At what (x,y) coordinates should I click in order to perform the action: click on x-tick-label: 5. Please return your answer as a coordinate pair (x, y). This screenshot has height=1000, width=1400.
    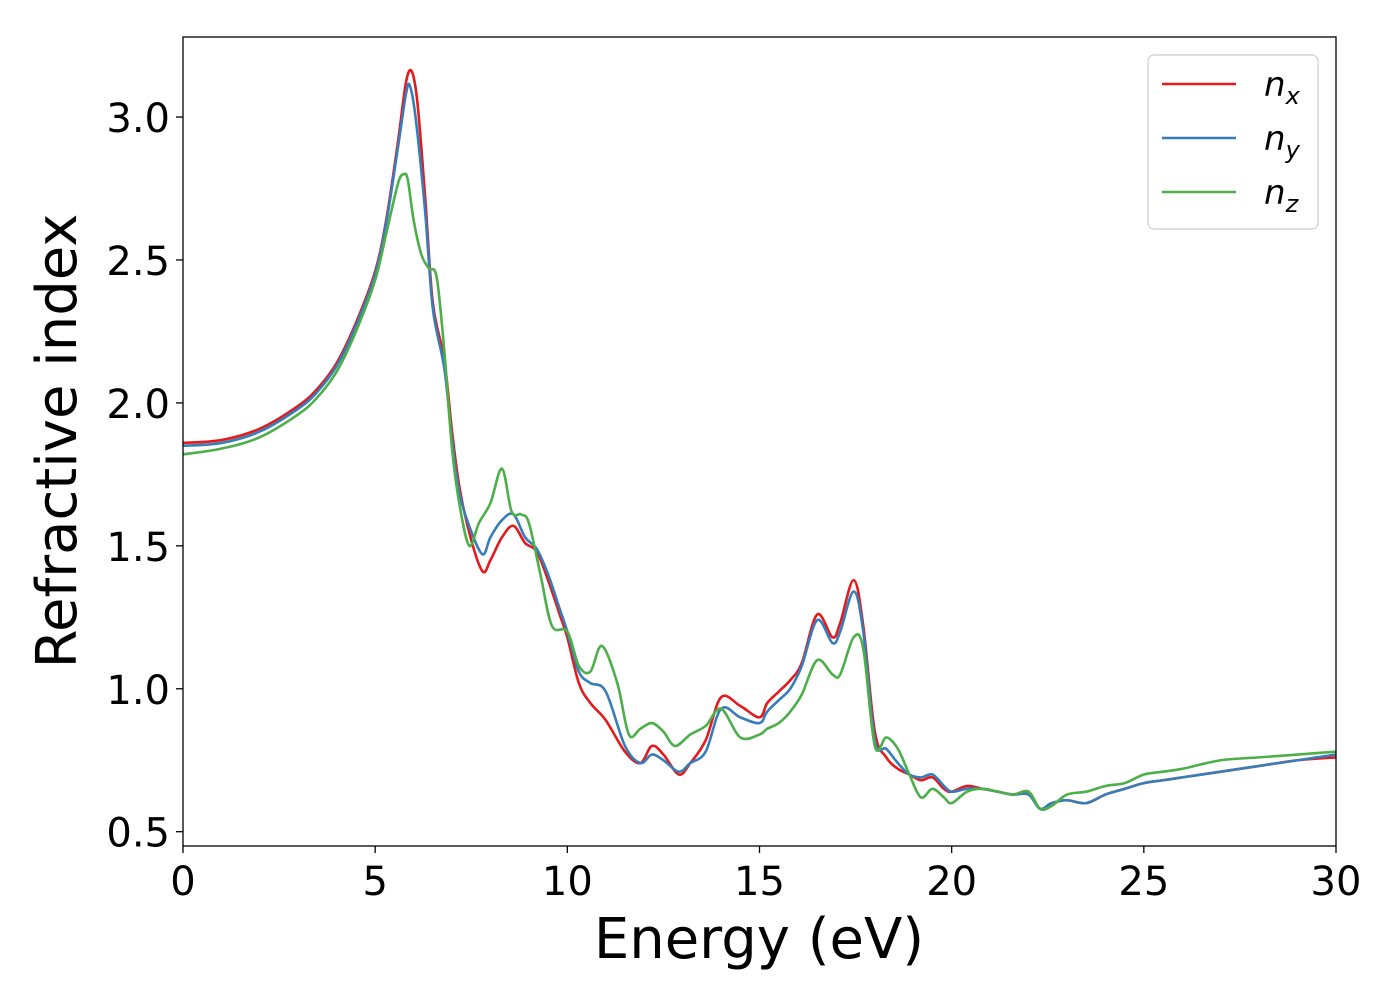
    Looking at the image, I should click on (374, 882).